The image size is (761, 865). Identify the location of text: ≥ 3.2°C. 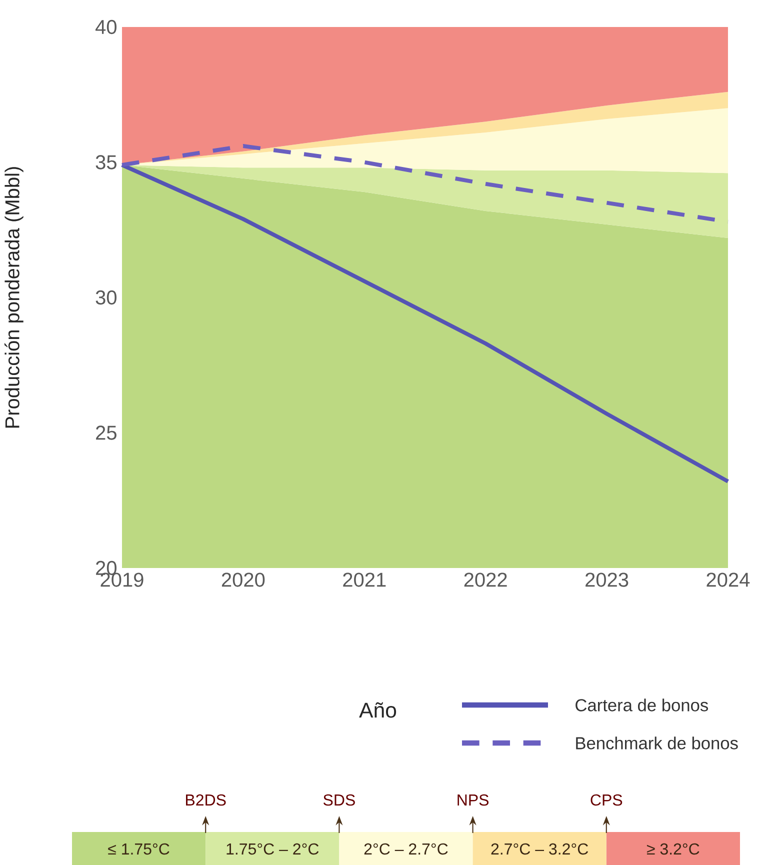
(673, 849).